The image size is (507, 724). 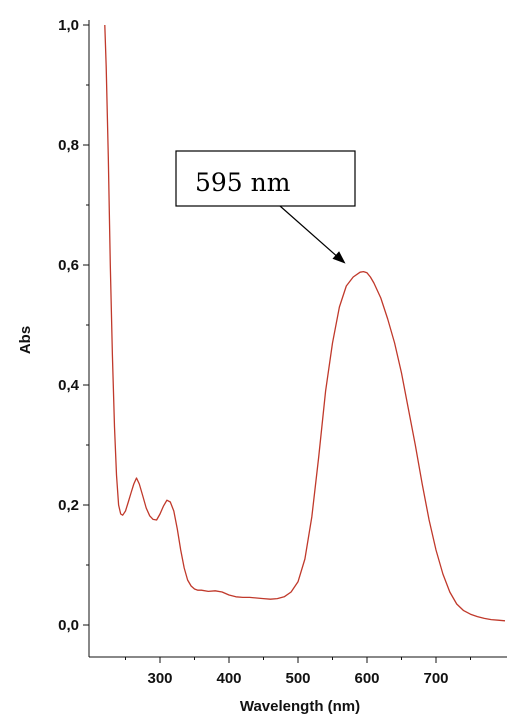 What do you see at coordinates (366, 678) in the screenshot?
I see `x-tick-label-600: 600` at bounding box center [366, 678].